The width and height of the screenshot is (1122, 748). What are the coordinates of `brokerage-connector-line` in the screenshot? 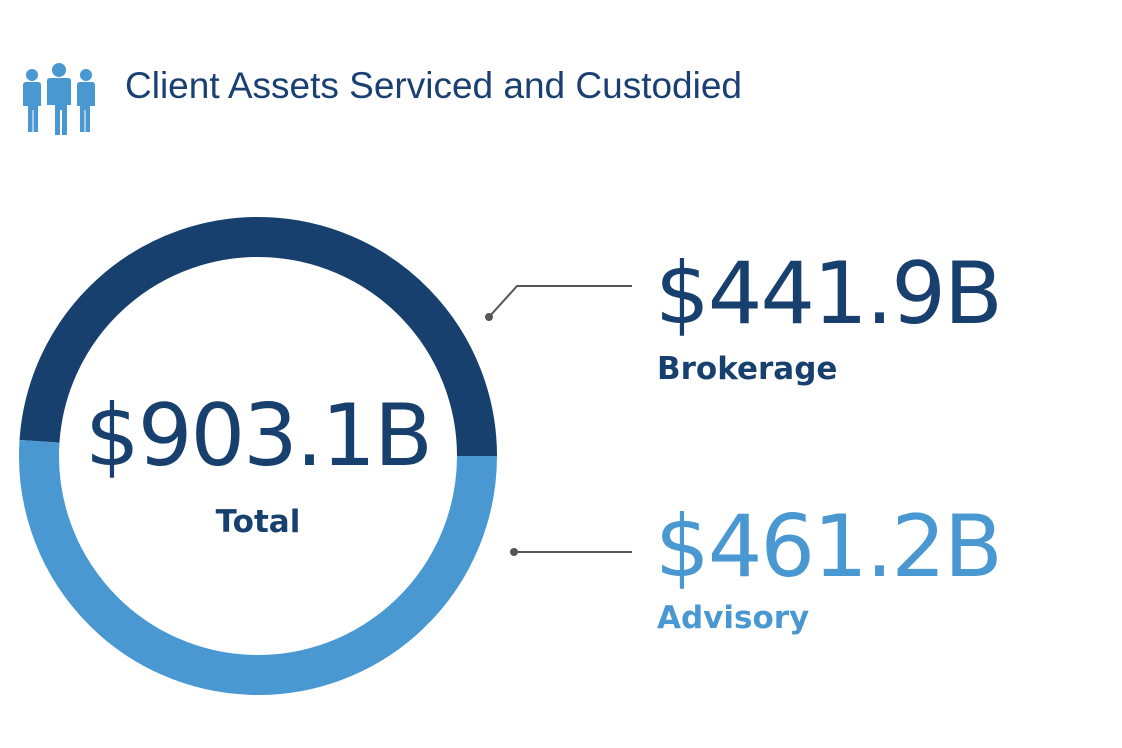 It's located at (560, 301).